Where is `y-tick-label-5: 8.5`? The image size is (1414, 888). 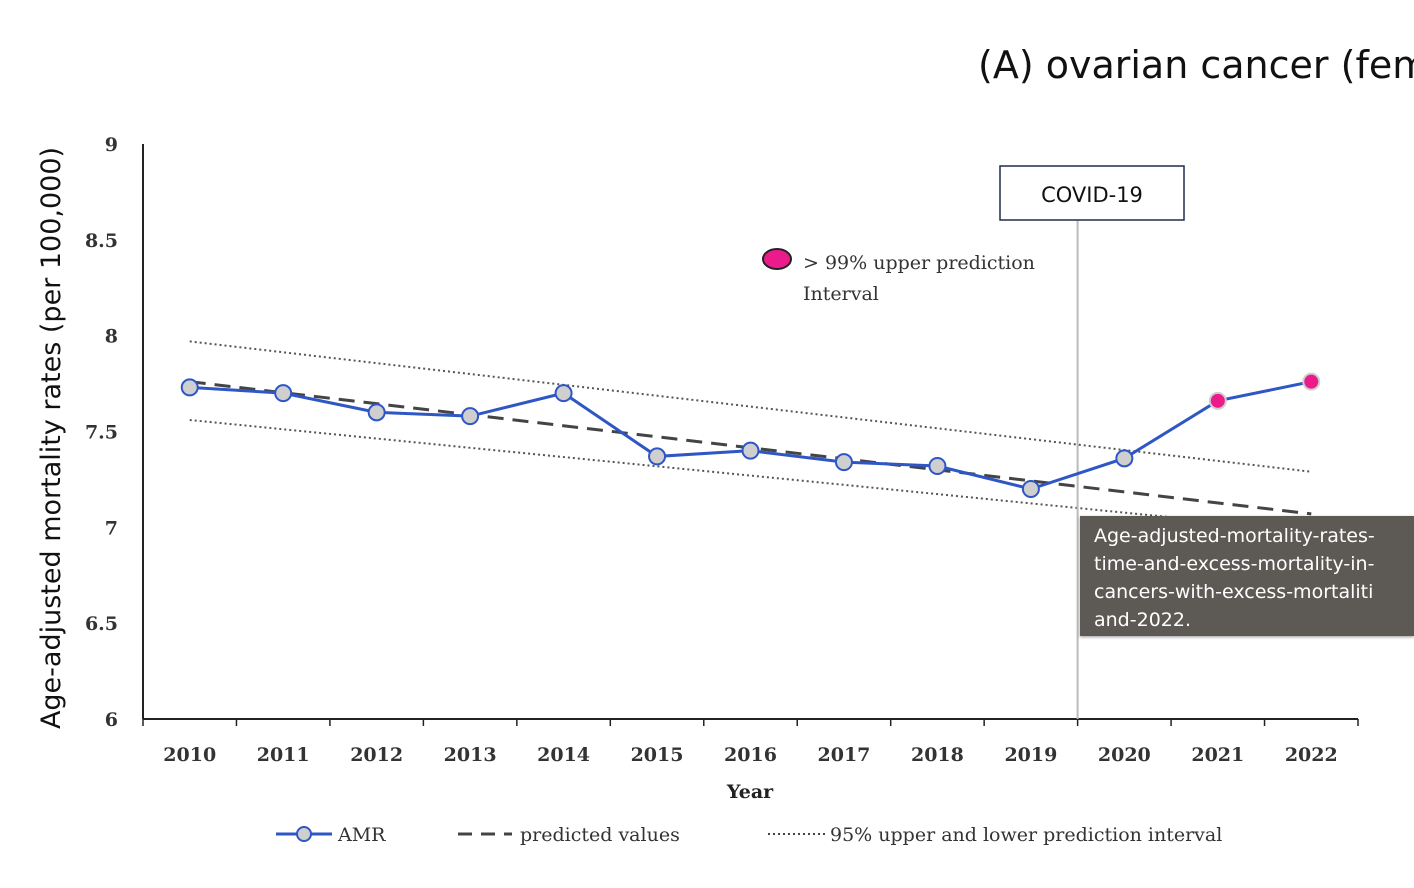
y-tick-label-5: 8.5 is located at coordinates (101, 241).